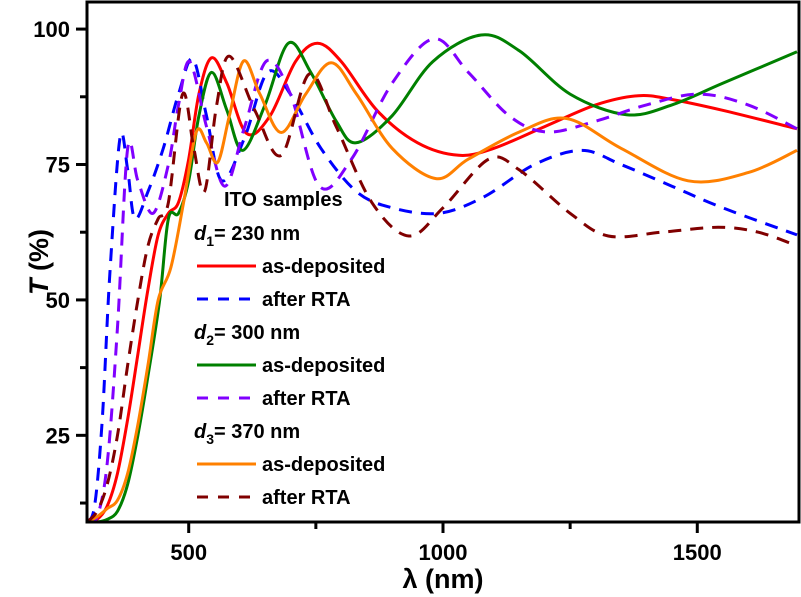 This screenshot has width=801, height=597. Describe the element at coordinates (58, 300) in the screenshot. I see `y-tick-label: 50` at that location.